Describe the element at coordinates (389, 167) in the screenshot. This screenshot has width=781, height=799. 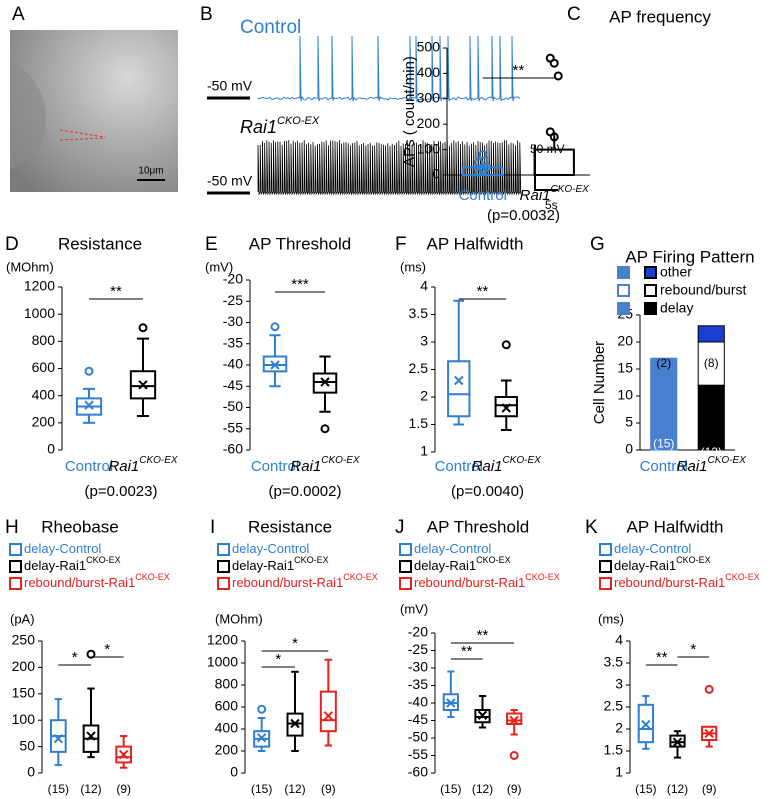
I see `trace-mutant` at that location.